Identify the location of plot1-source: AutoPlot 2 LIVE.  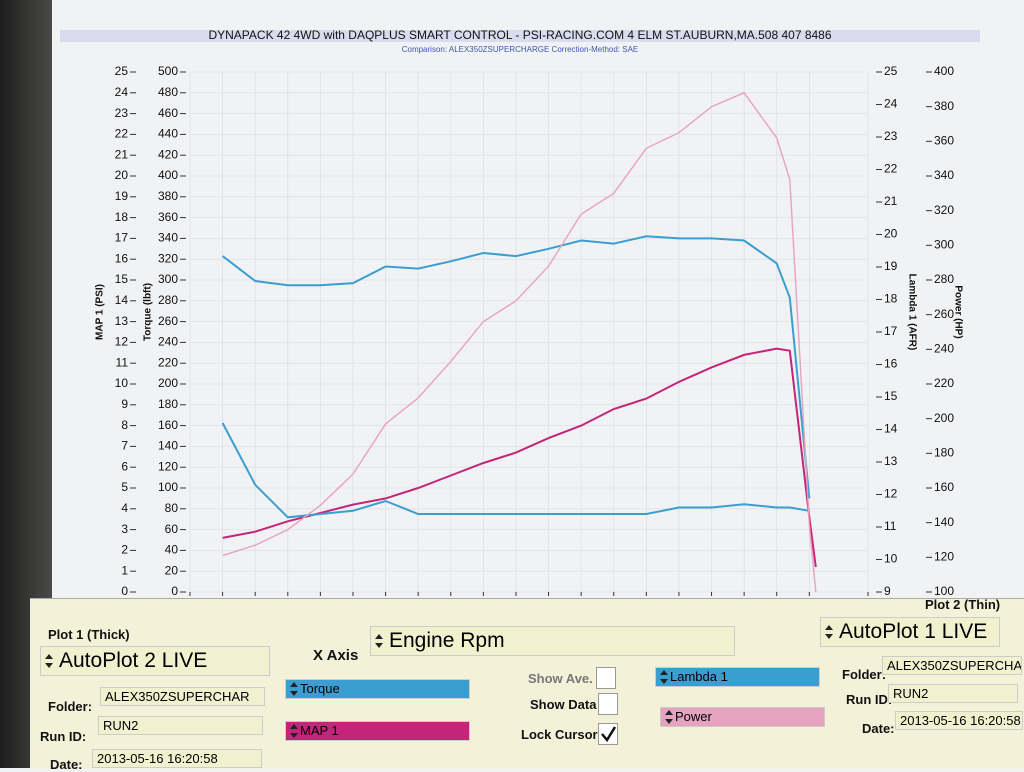
(155, 661).